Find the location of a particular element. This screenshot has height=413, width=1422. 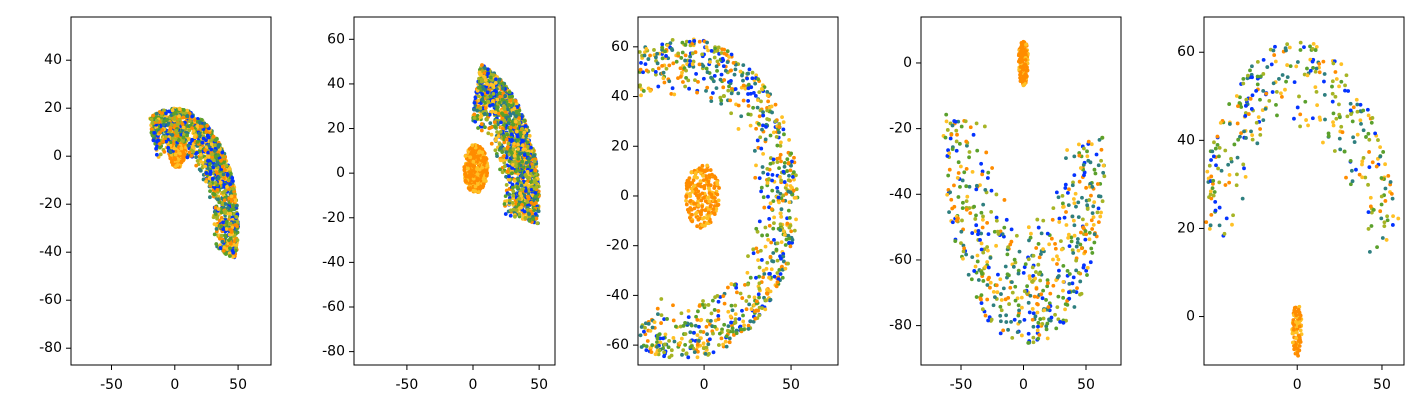

y-tick-label: 60 is located at coordinates (620, 47).